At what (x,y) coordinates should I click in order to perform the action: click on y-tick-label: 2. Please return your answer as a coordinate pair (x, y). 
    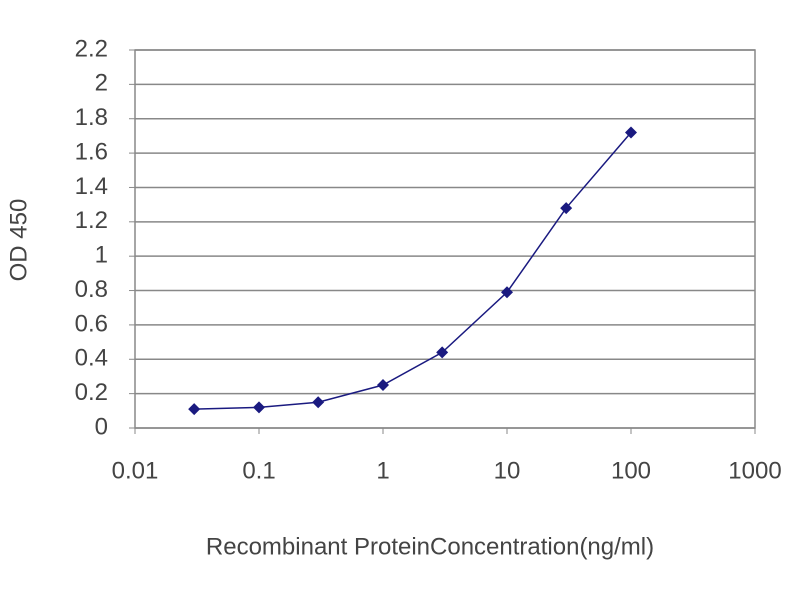
    Looking at the image, I should click on (101, 83).